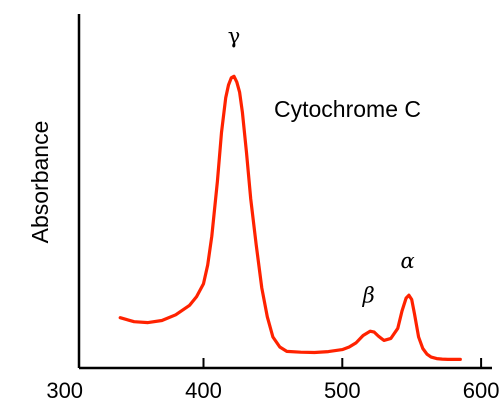 The image size is (503, 408). Describe the element at coordinates (368, 295) in the screenshot. I see `peak-label: β` at that location.